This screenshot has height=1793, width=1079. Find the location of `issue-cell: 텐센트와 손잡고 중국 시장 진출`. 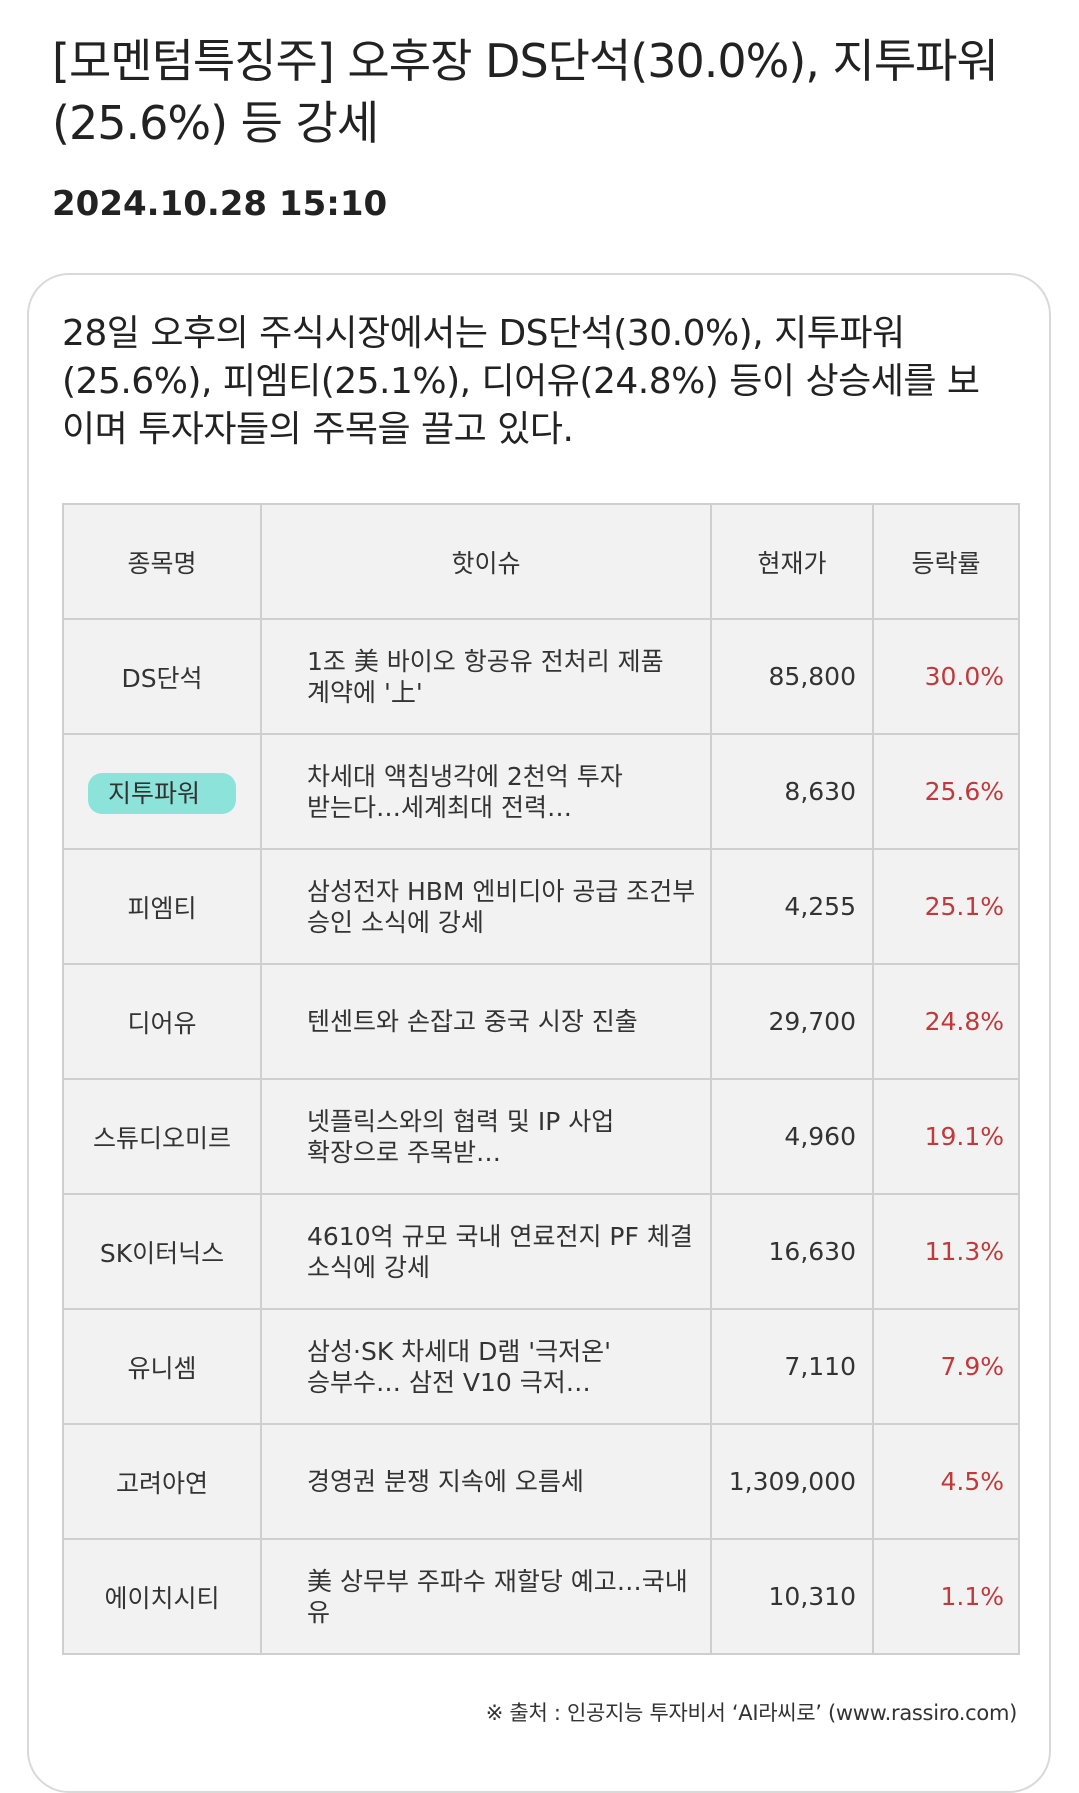

issue-cell: 텐센트와 손잡고 중국 시장 진출 is located at coordinates (486, 1021).